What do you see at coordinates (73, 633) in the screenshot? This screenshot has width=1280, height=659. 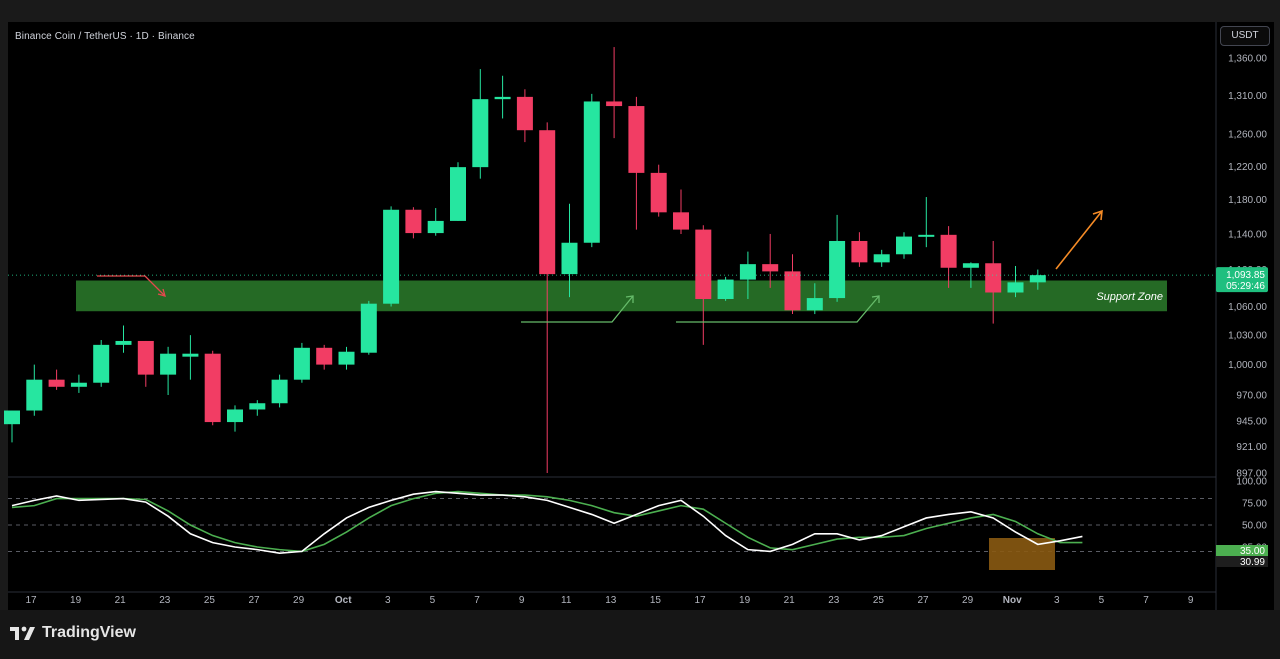 I see `tradingview-logo: TradingView` at bounding box center [73, 633].